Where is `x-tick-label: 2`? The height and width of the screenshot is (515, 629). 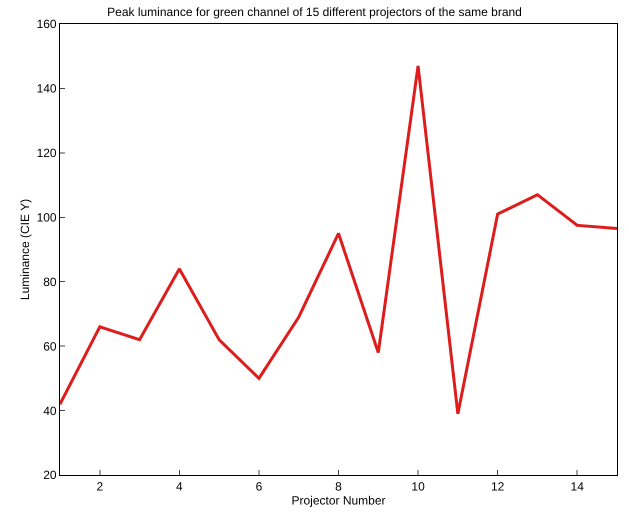 x-tick-label: 2 is located at coordinates (100, 486).